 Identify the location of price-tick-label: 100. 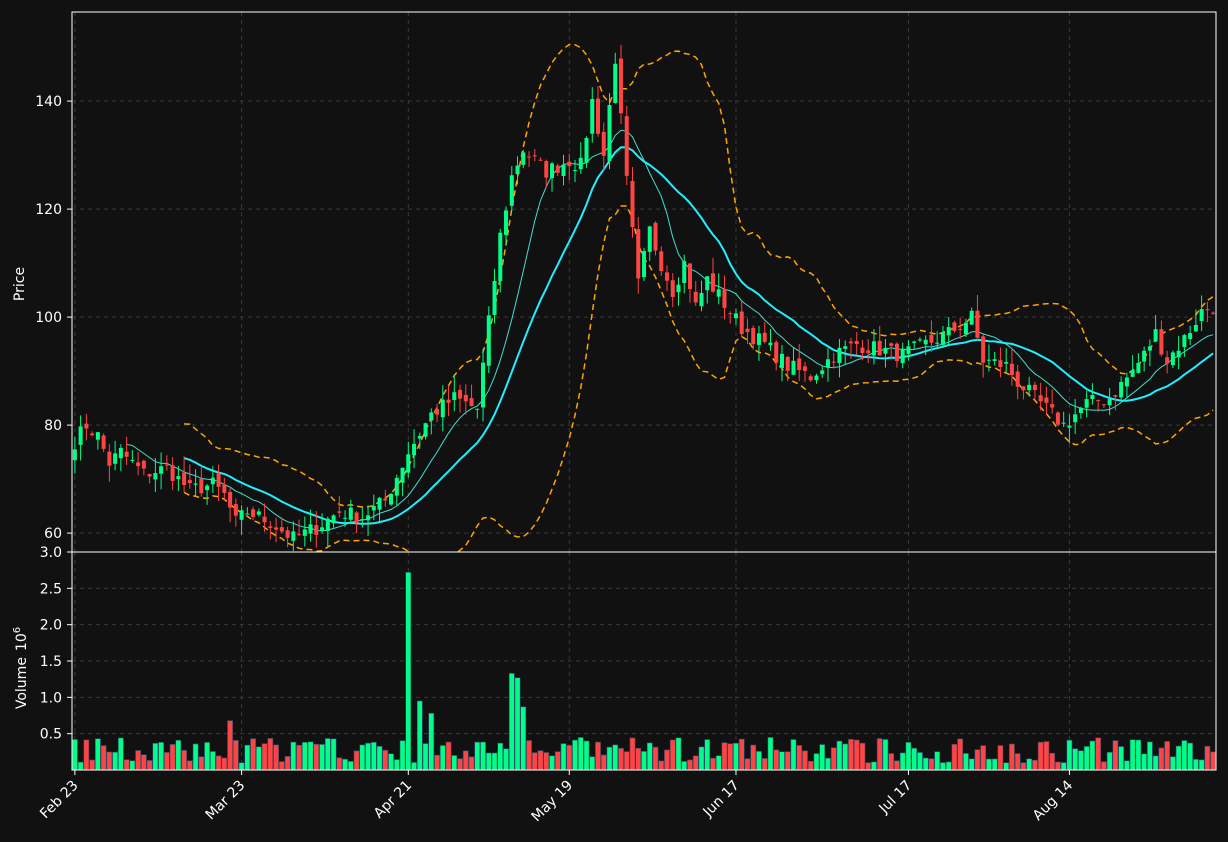
(48, 318).